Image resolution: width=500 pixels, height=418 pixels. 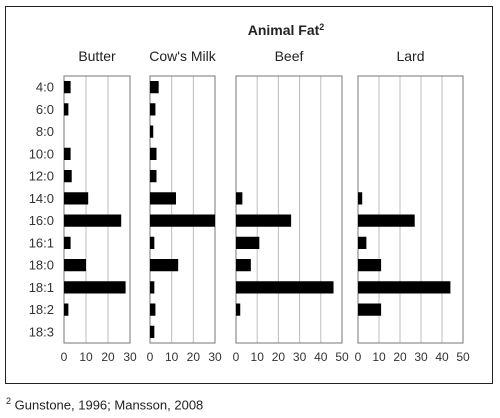 I want to click on footnote-marker: 2, so click(x=9, y=401).